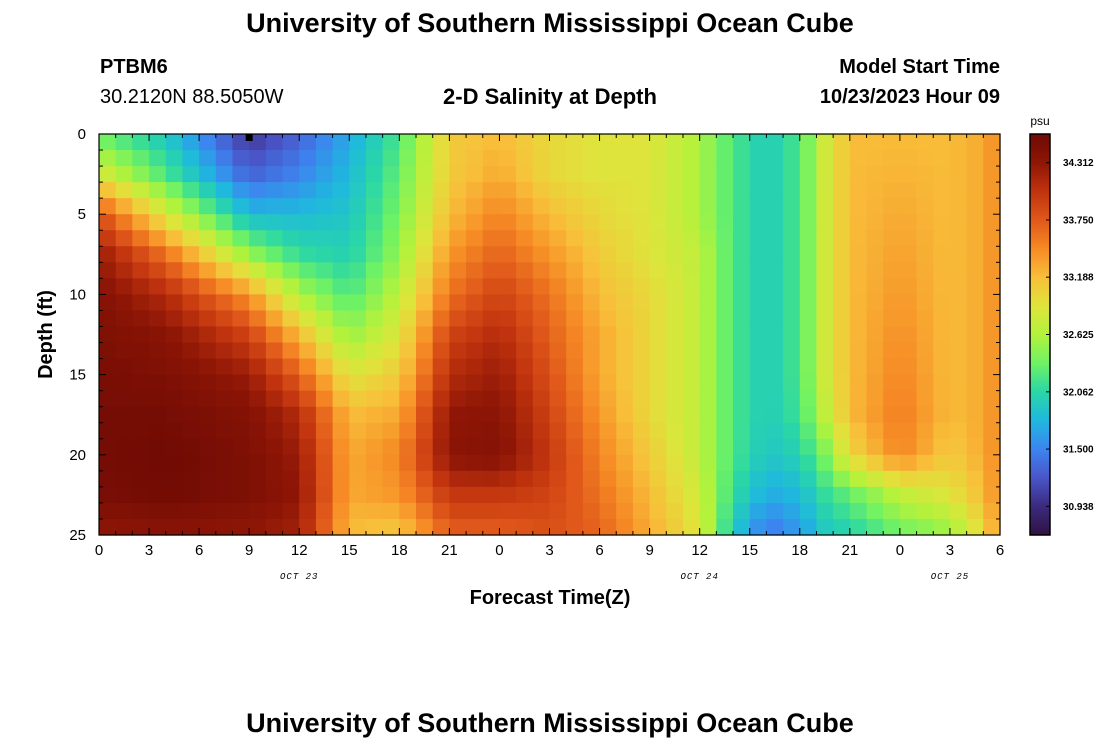 The height and width of the screenshot is (750, 1100). I want to click on colorbar-tick-label: 34.312, so click(1078, 163).